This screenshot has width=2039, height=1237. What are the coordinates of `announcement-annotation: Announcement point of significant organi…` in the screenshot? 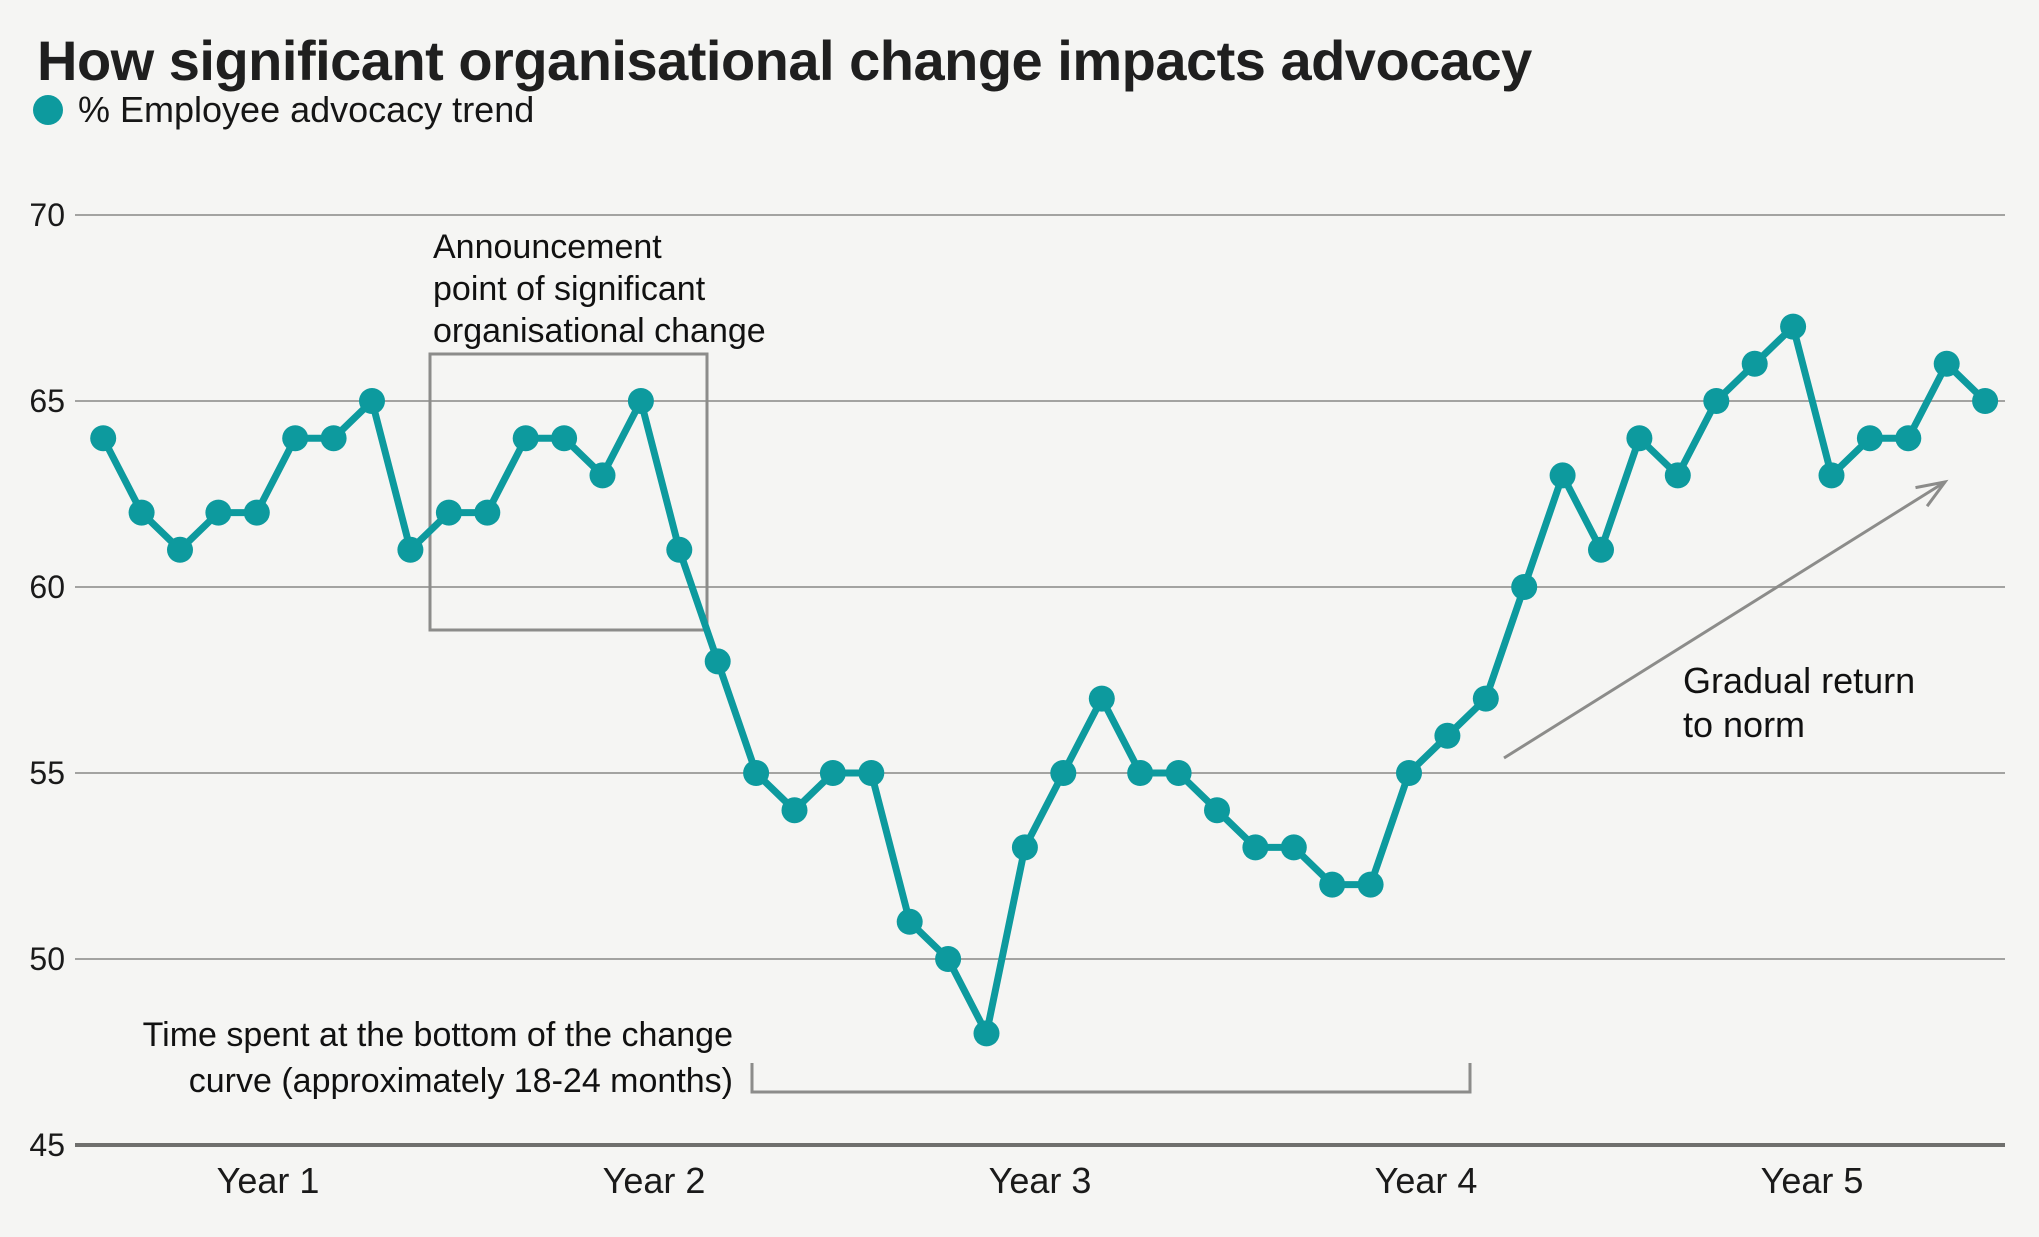 It's located at (599, 289).